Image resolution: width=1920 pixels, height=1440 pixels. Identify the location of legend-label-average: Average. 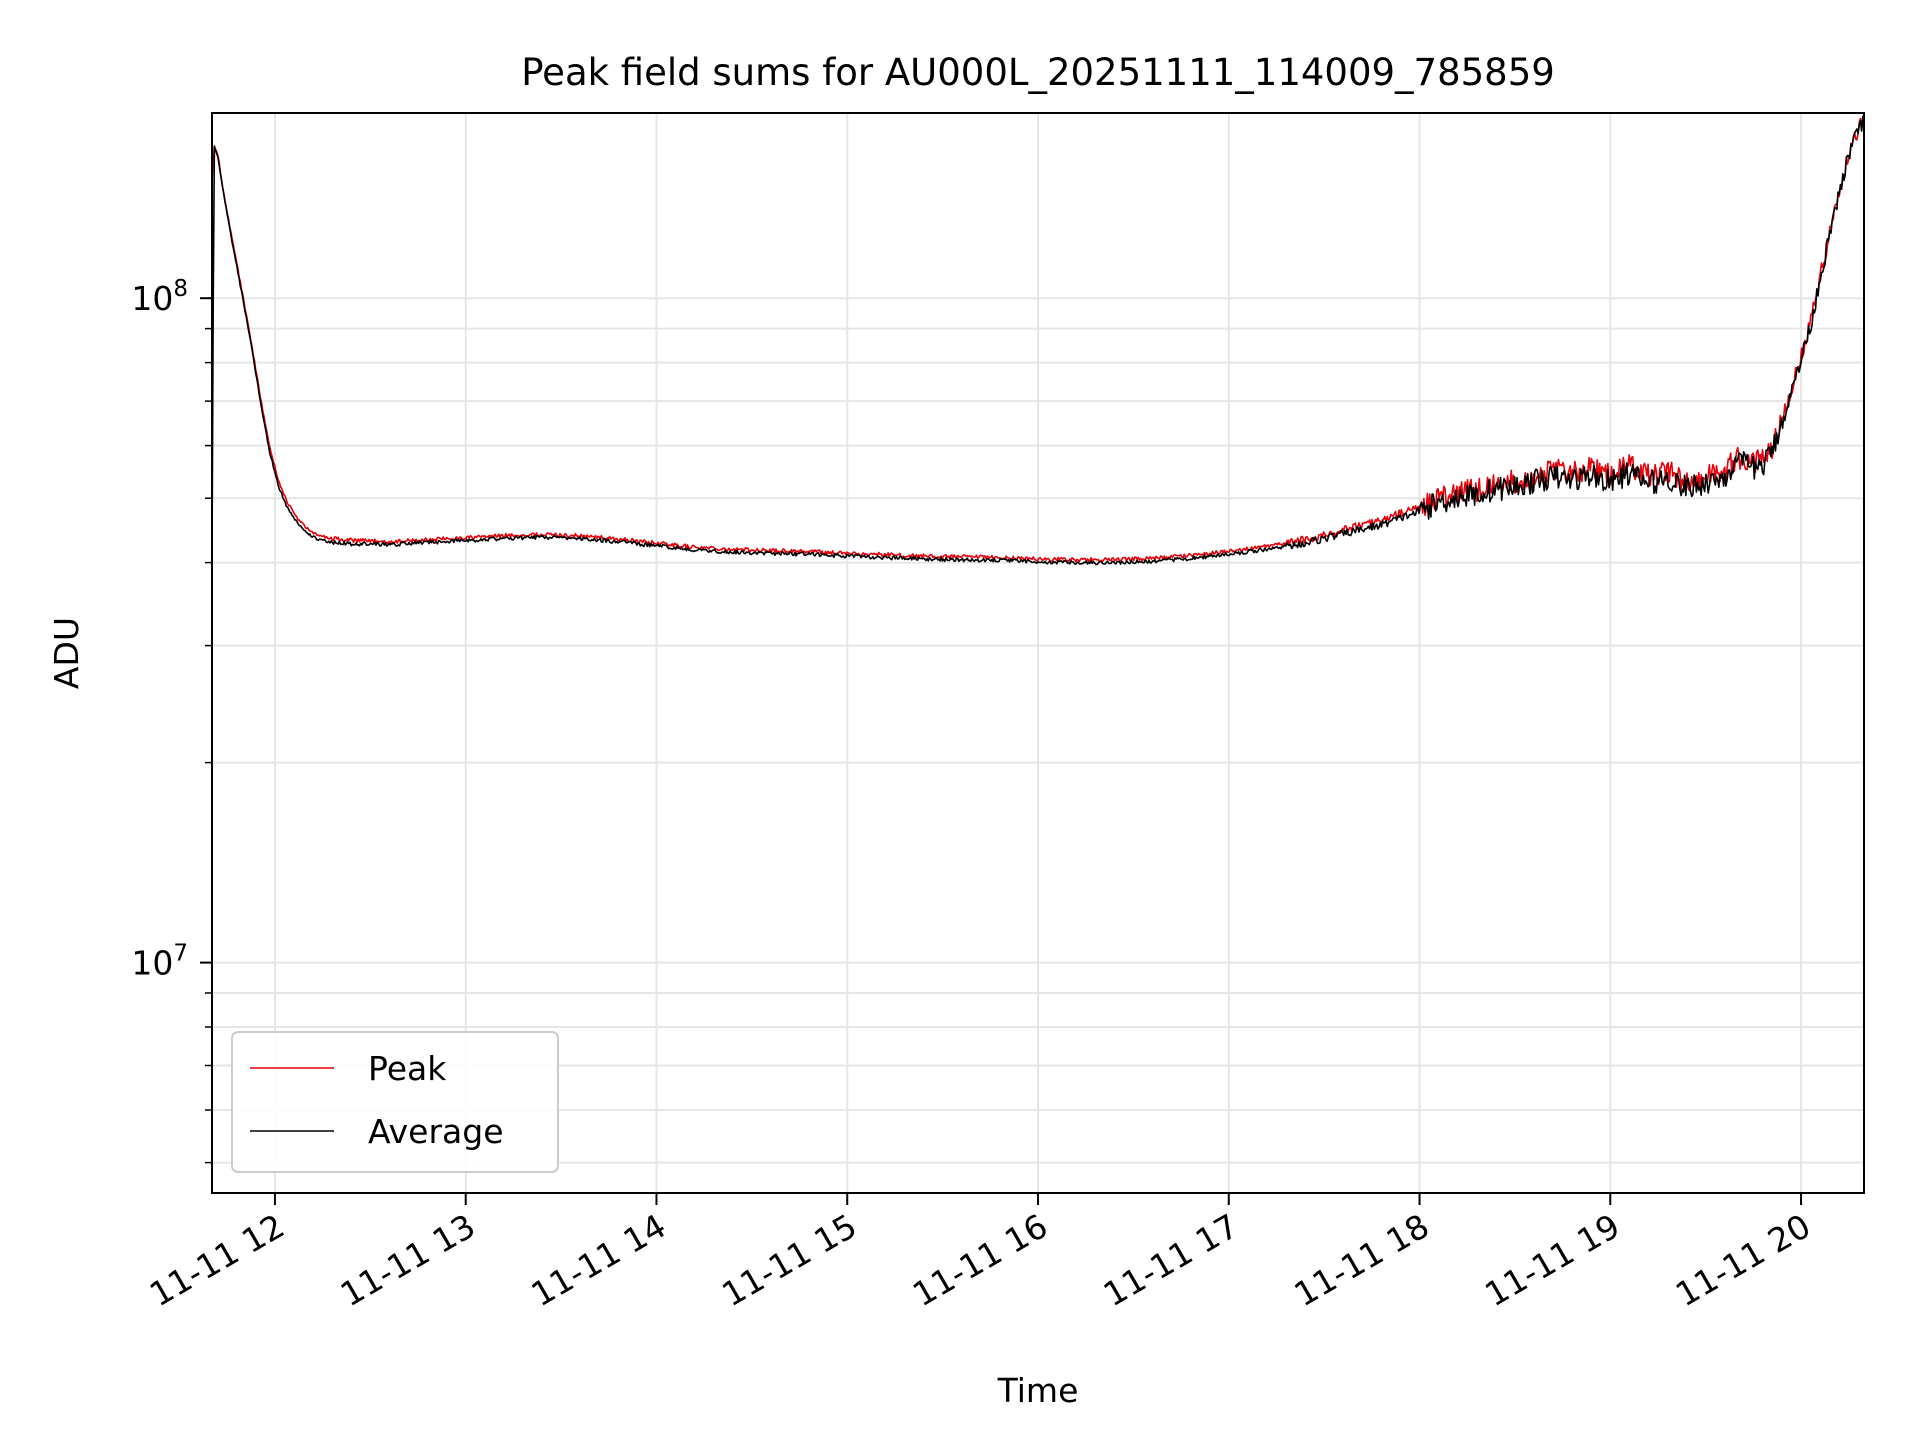
(436, 1131).